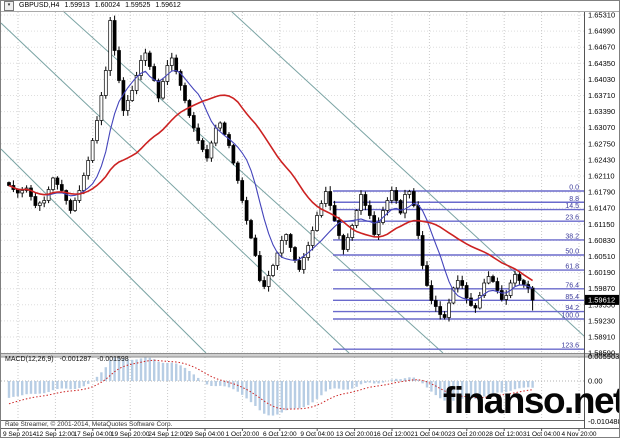 This screenshot has height=438, width=620. What do you see at coordinates (75, 359) in the screenshot?
I see `indicator-value: -0.001287` at bounding box center [75, 359].